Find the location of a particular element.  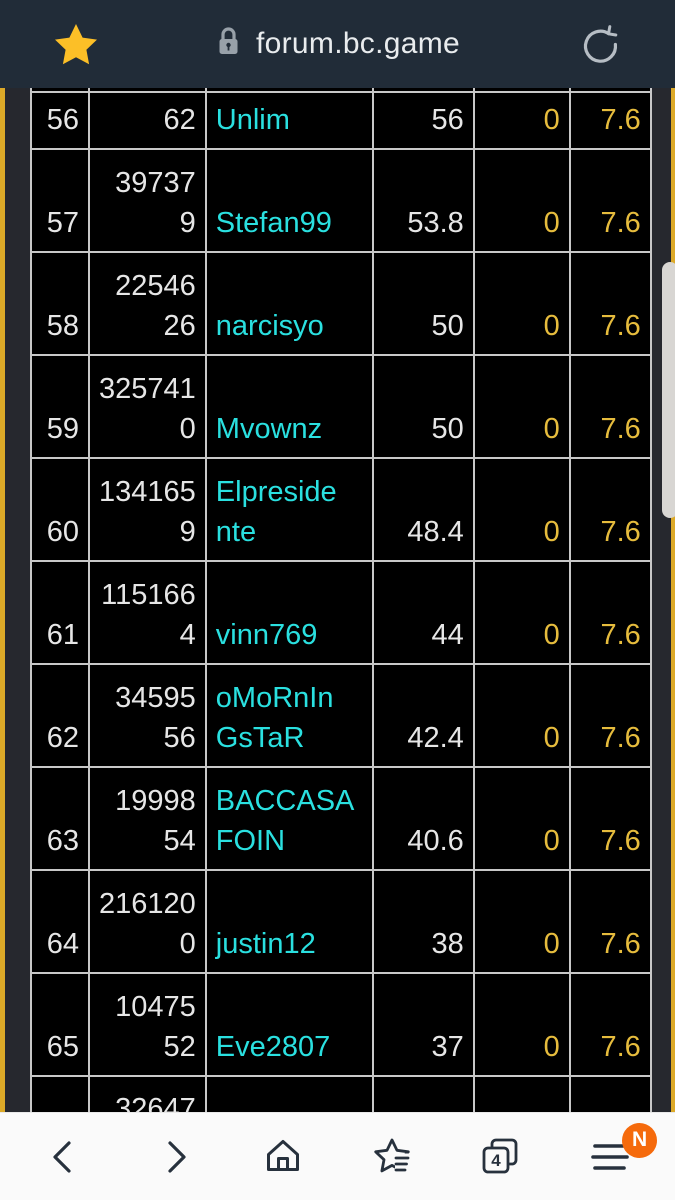

username-link: Mvownz is located at coordinates (289, 406).